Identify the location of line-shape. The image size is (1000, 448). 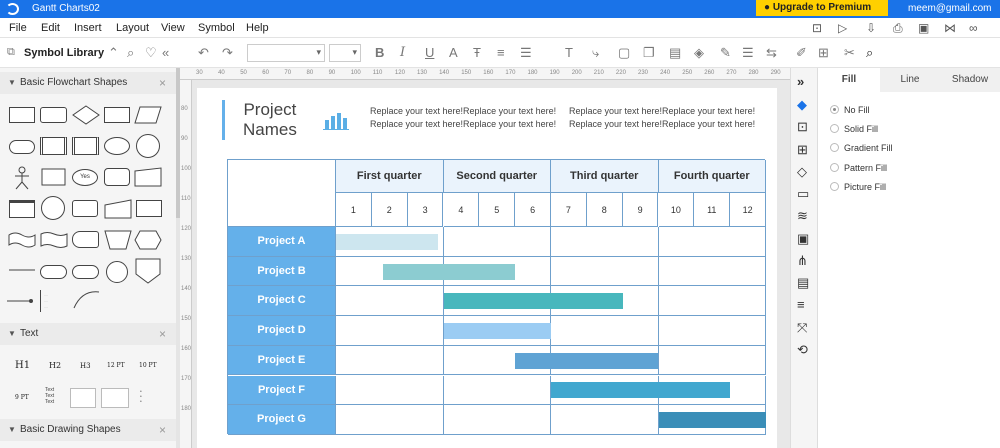
(22, 269).